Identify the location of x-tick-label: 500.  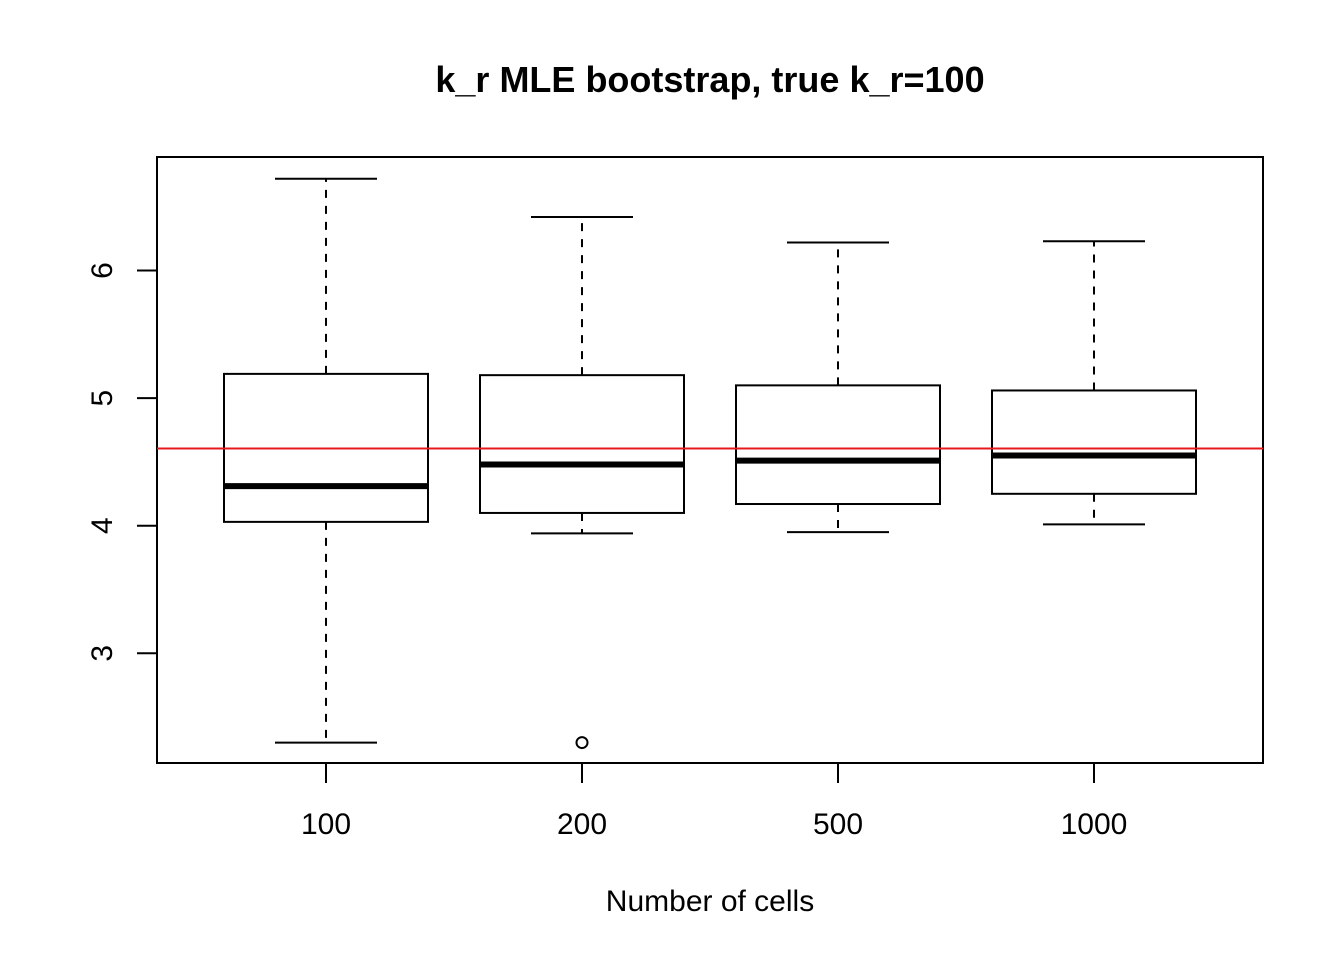
(838, 824).